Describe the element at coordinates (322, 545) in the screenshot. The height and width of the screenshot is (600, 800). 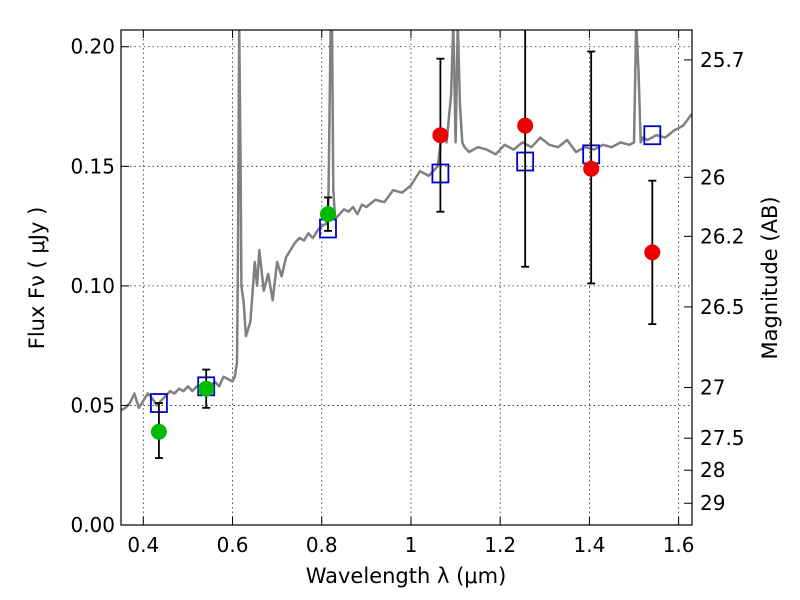
I see `x-tick-label: 0.8` at that location.